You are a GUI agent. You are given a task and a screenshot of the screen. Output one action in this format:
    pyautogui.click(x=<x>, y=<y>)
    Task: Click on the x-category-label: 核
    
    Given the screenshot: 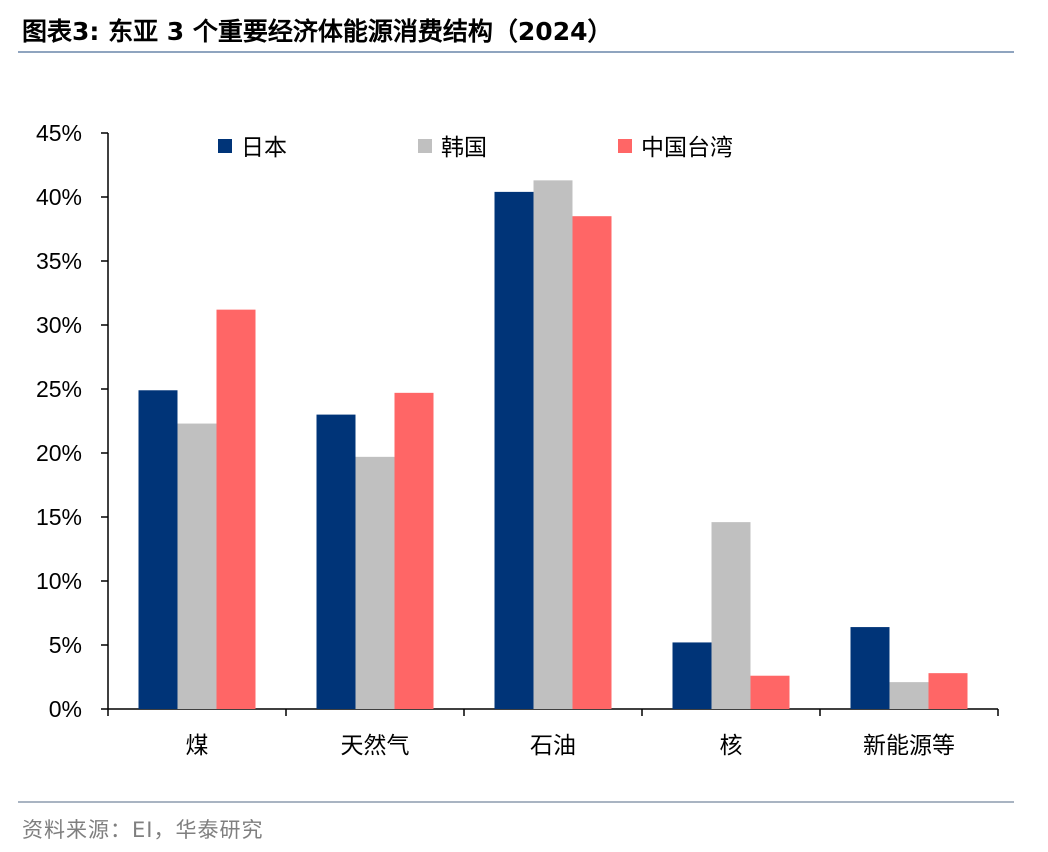 What is the action you would take?
    pyautogui.click(x=731, y=746)
    